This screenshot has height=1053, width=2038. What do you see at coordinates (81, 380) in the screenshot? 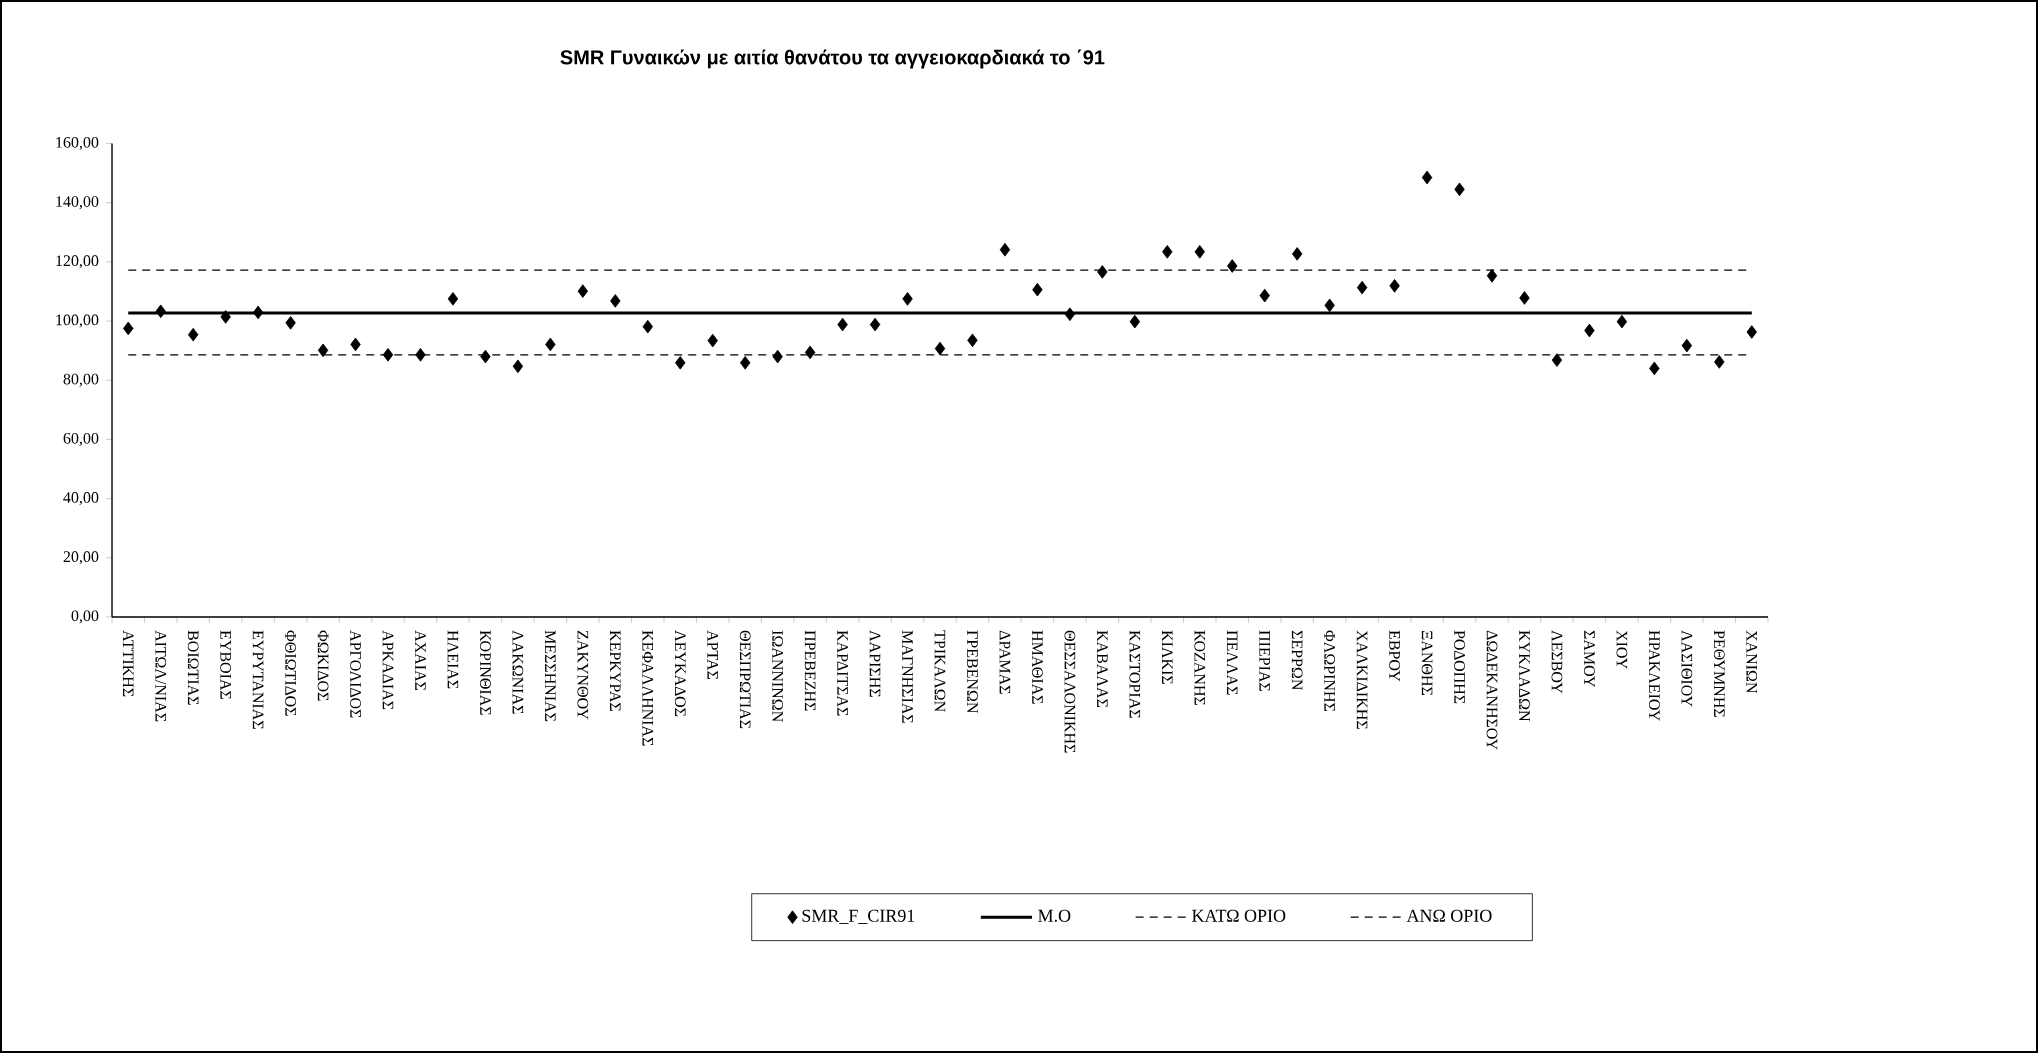
I see `y-tick-label: 80,00` at bounding box center [81, 380].